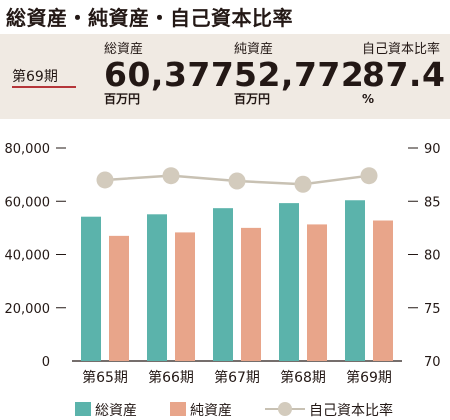  I want to click on legend-label-equity-ratio: 自己資本比率, so click(351, 411).